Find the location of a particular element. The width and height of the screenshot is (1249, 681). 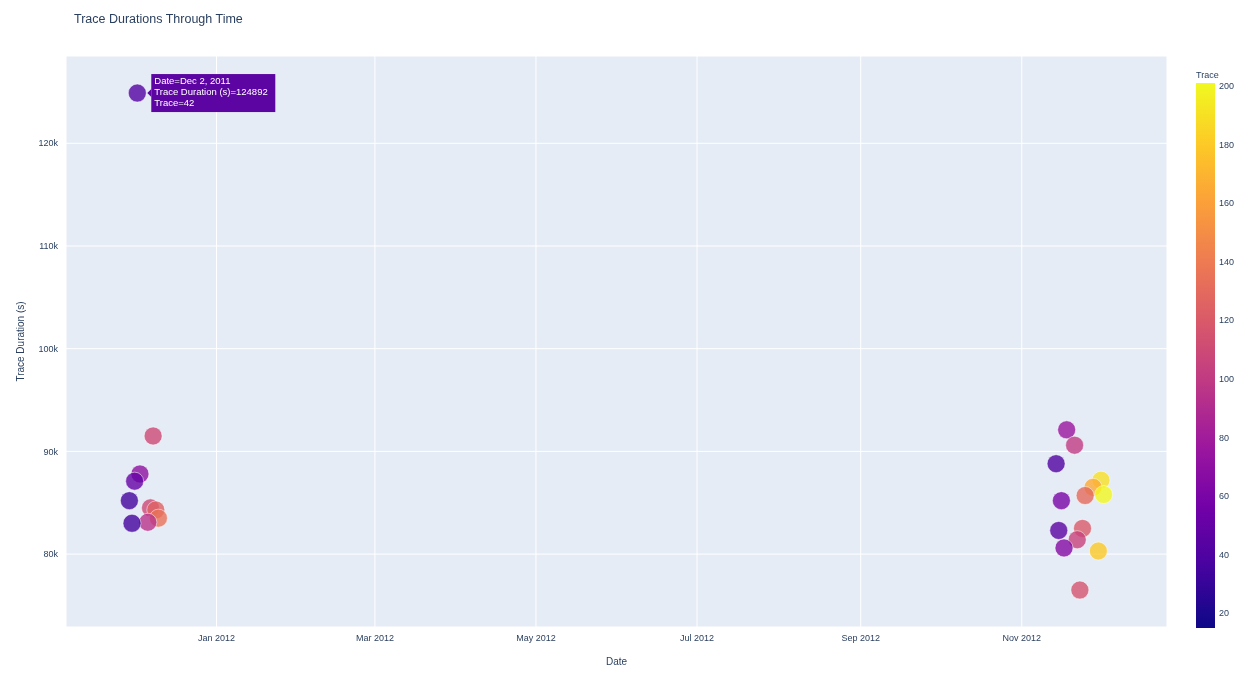

annotation: Date=Dec 2, 2011 Trace Duration (s)=124892 Trace=42 is located at coordinates (211, 92).